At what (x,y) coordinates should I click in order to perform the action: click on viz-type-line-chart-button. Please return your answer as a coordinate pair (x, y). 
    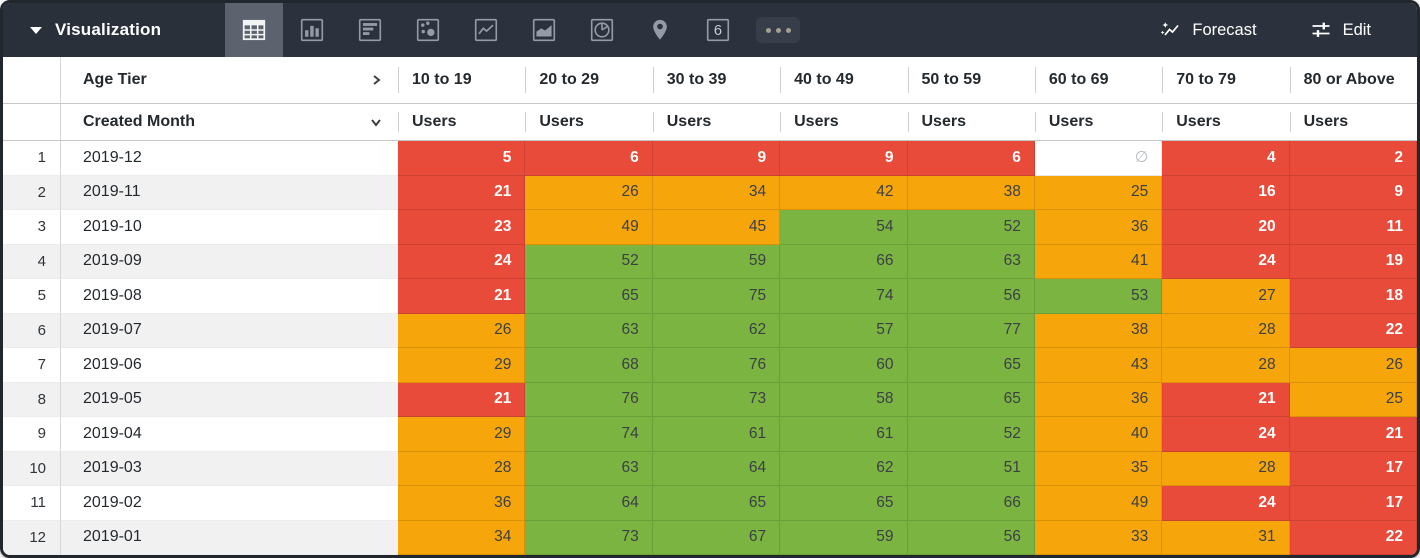
    Looking at the image, I should click on (486, 30).